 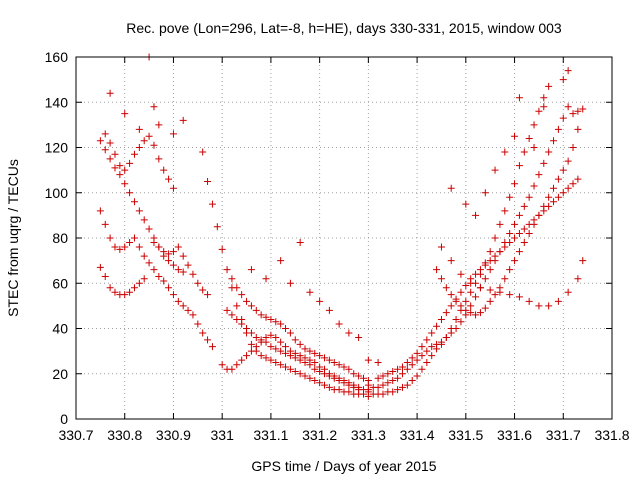 I want to click on y-tick-label: 160, so click(x=57, y=57).